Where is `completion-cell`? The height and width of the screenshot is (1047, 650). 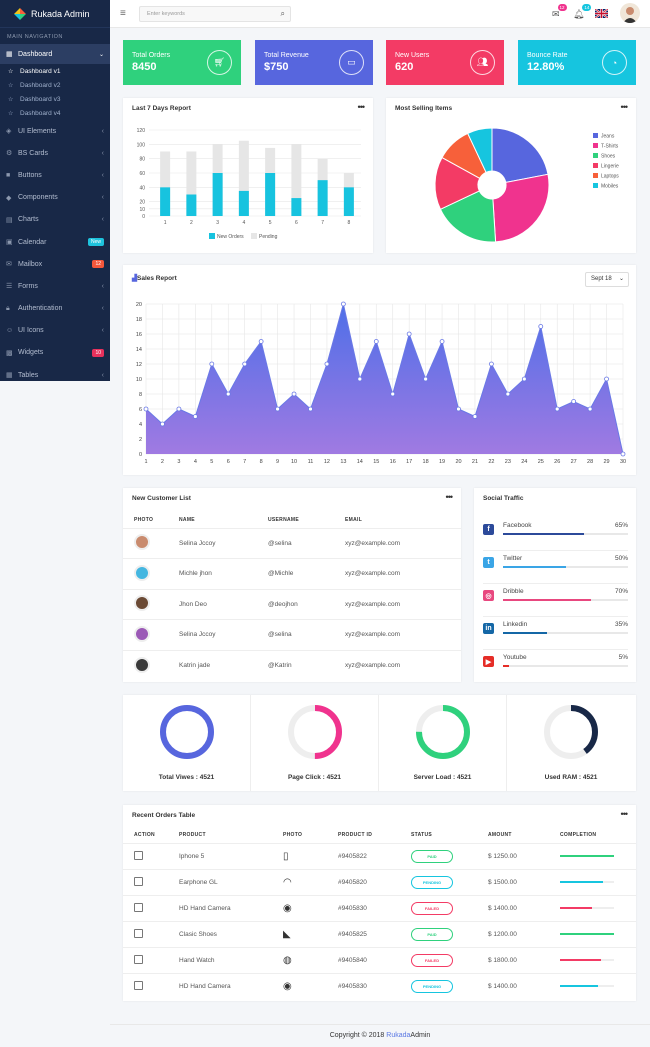 completion-cell is located at coordinates (598, 907).